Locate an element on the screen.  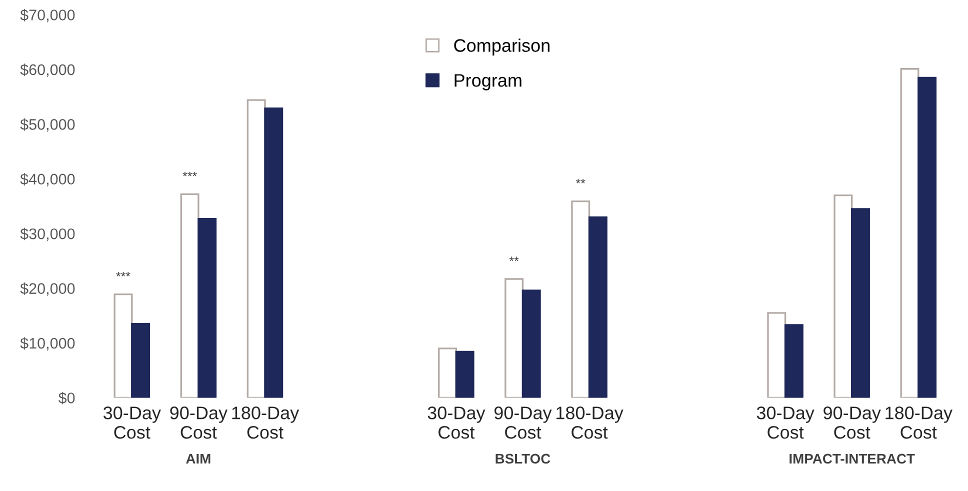
y-tick-label: $0 is located at coordinates (66, 398).